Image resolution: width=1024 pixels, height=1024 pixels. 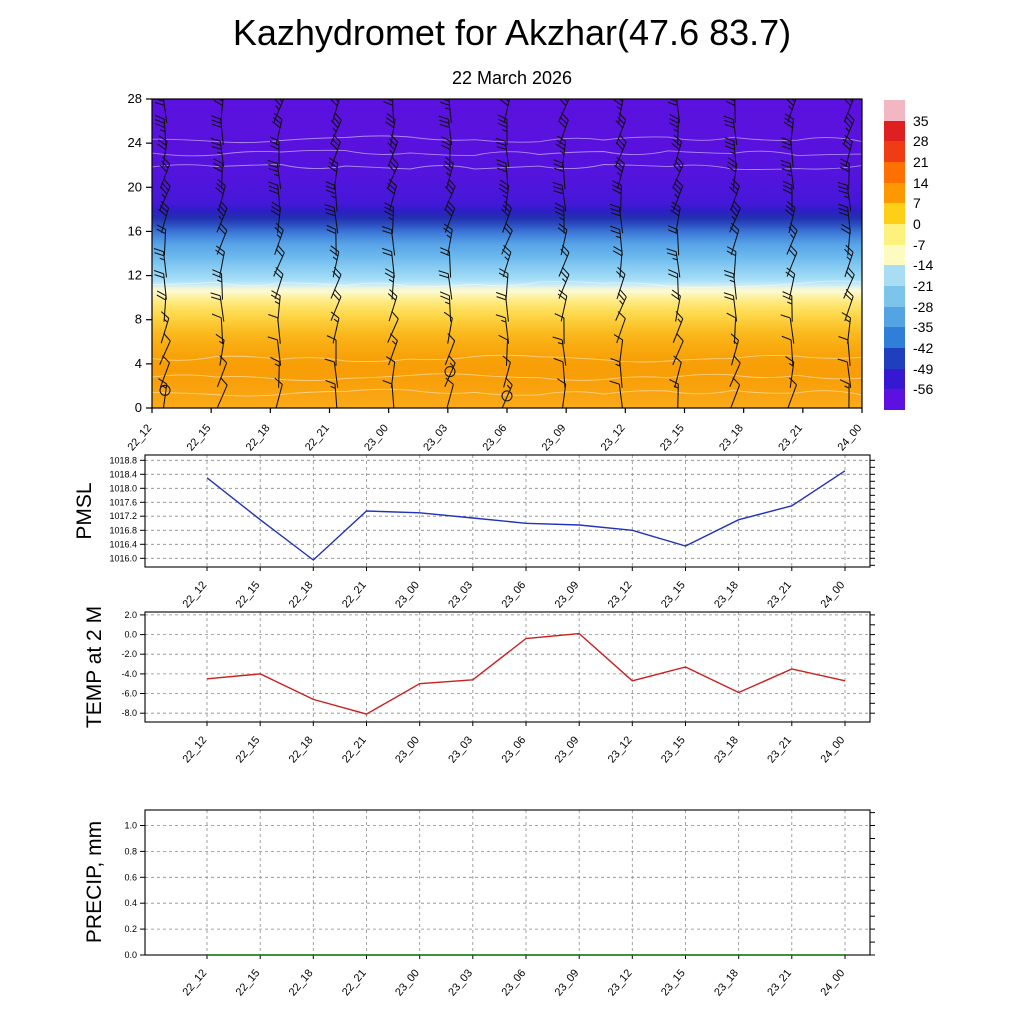 I want to click on svg-text: 0.4, so click(x=130, y=903).